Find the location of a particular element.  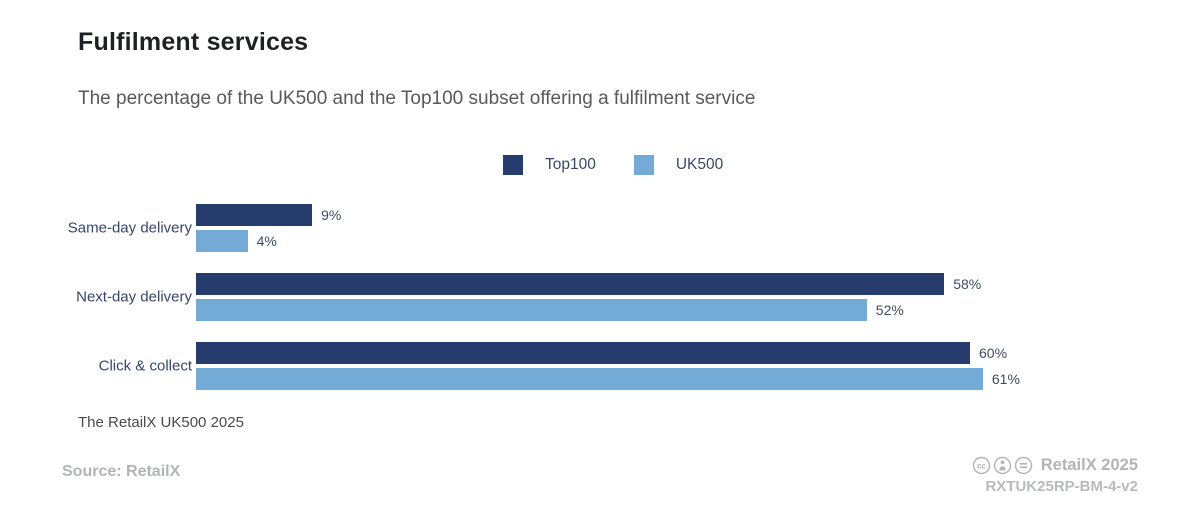

attribution-icon is located at coordinates (1002, 465).